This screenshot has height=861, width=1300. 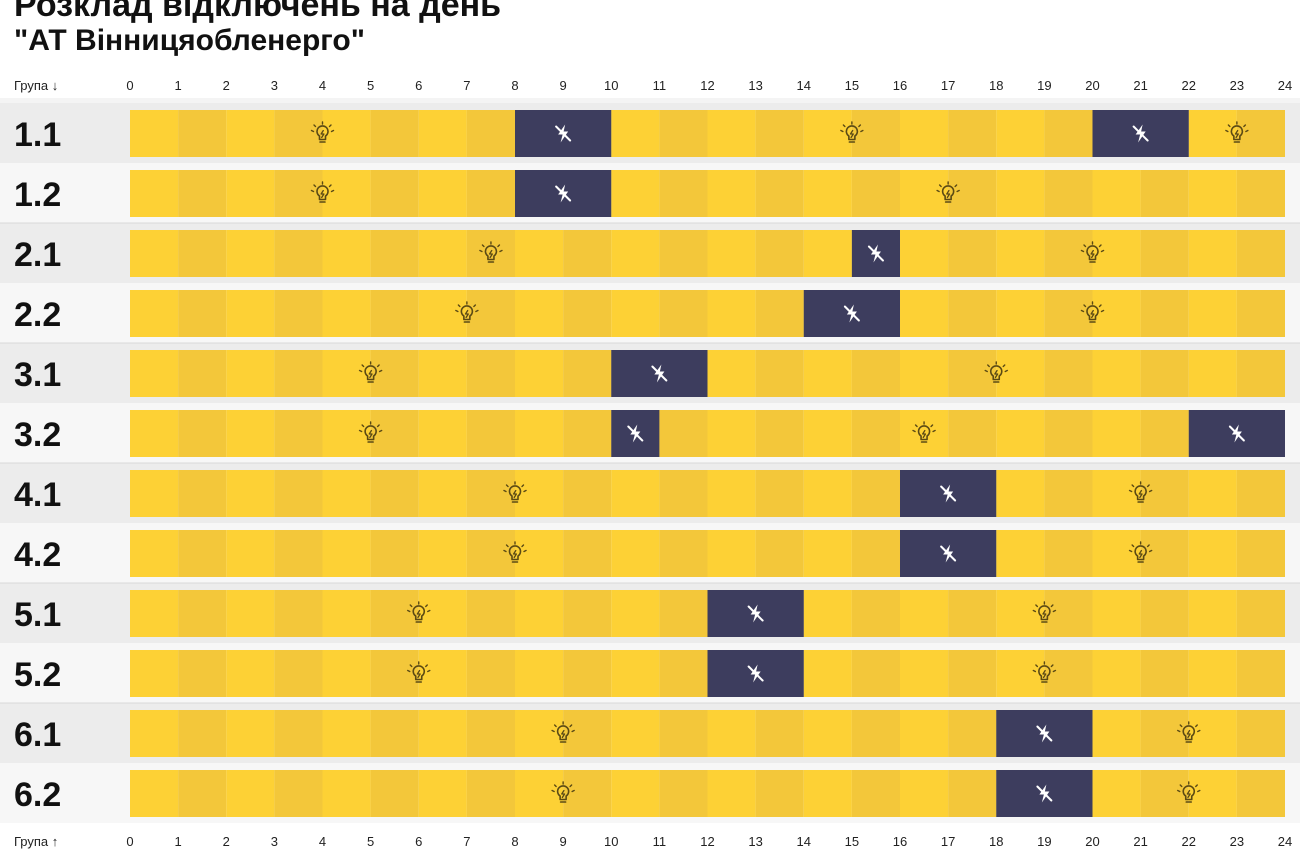 I want to click on group-label: 6.1, so click(x=37, y=735).